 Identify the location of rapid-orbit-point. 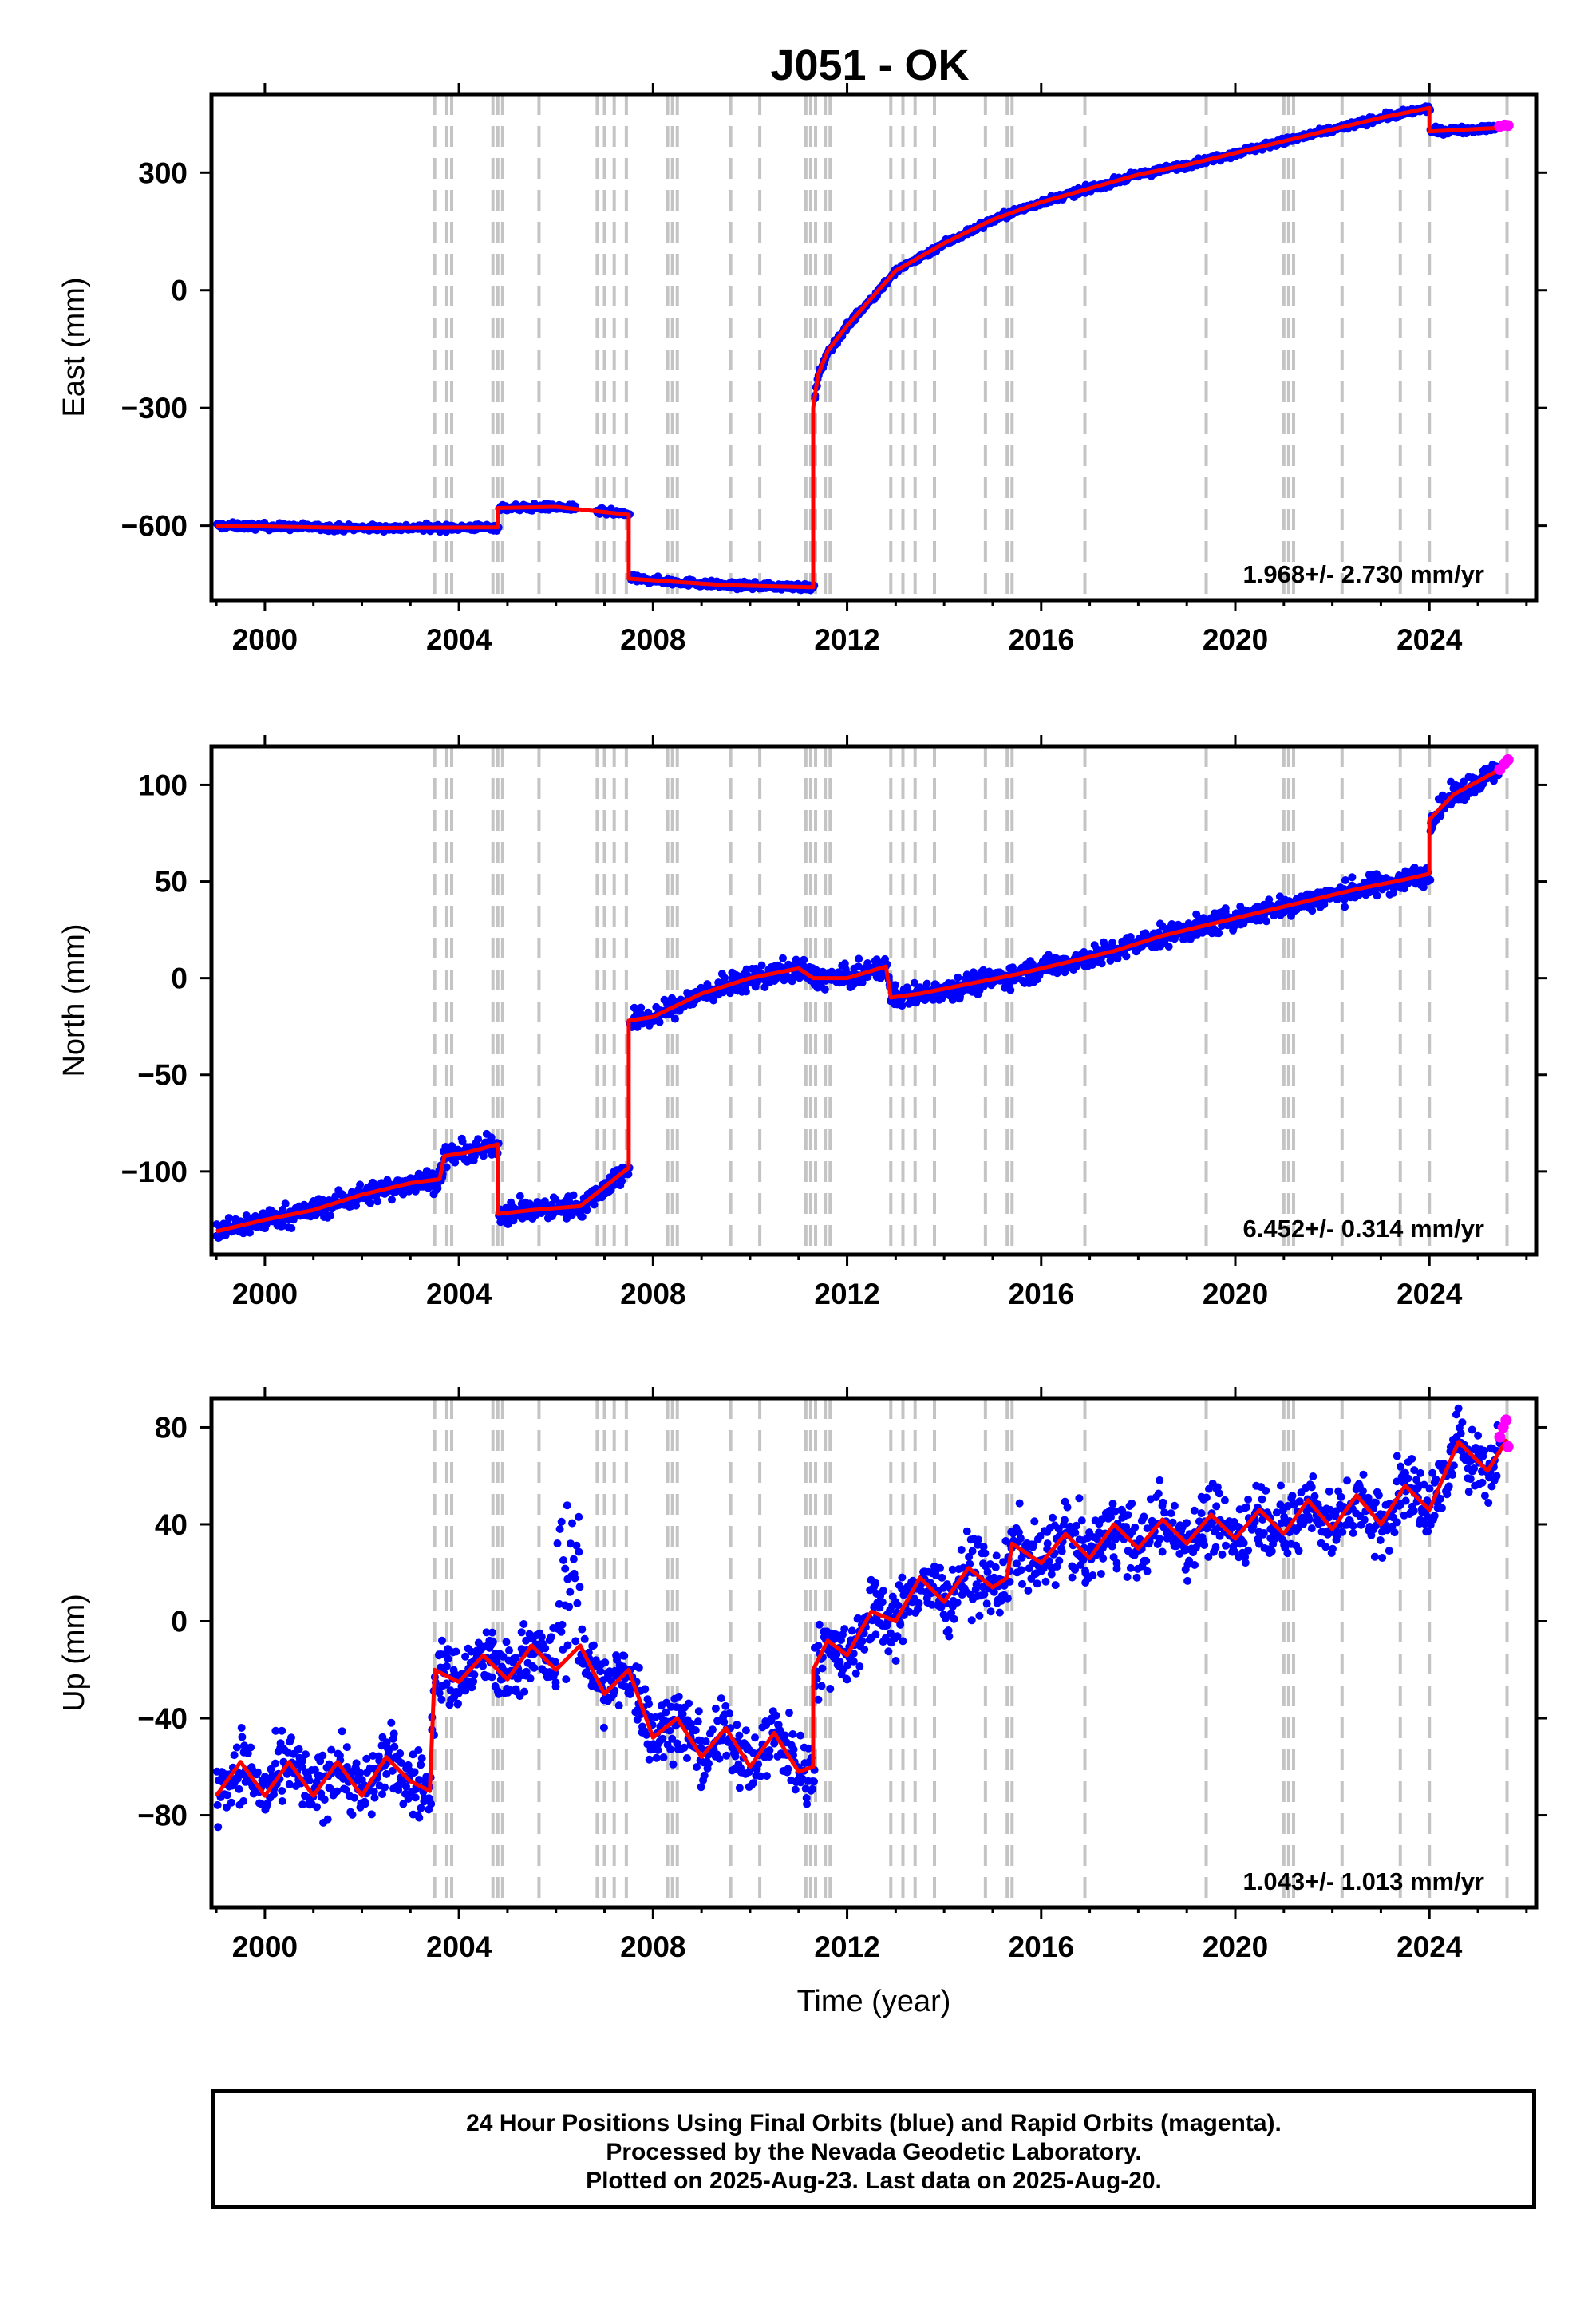
(1508, 126).